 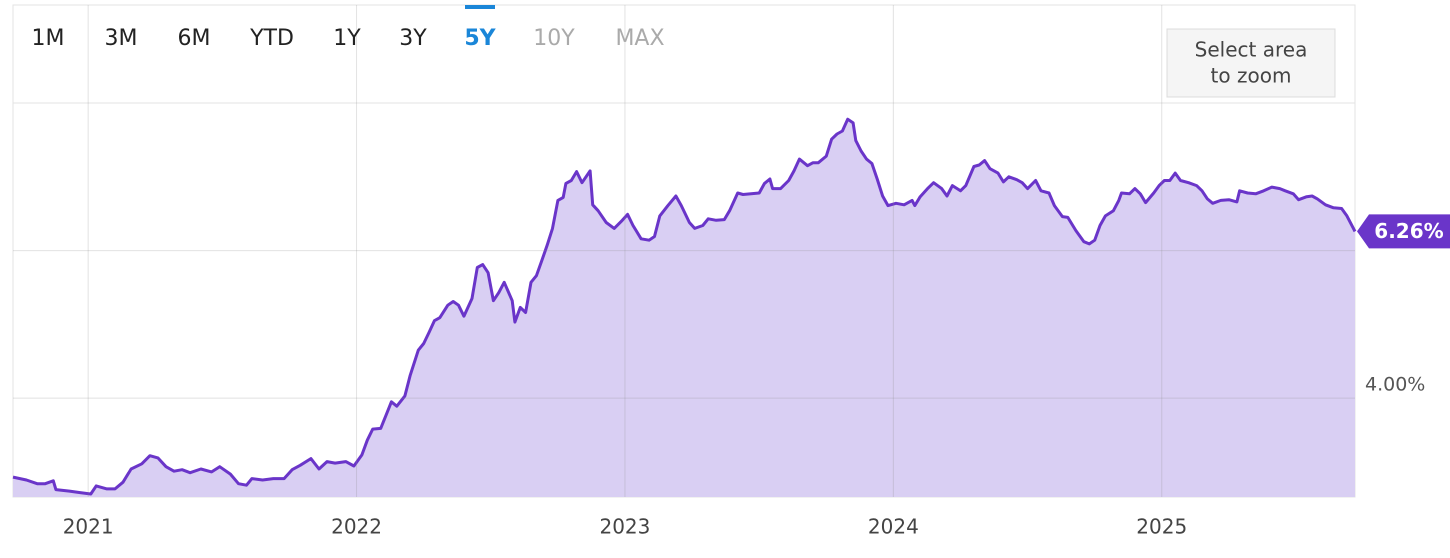 What do you see at coordinates (639, 38) in the screenshot?
I see `range-button: MAX` at bounding box center [639, 38].